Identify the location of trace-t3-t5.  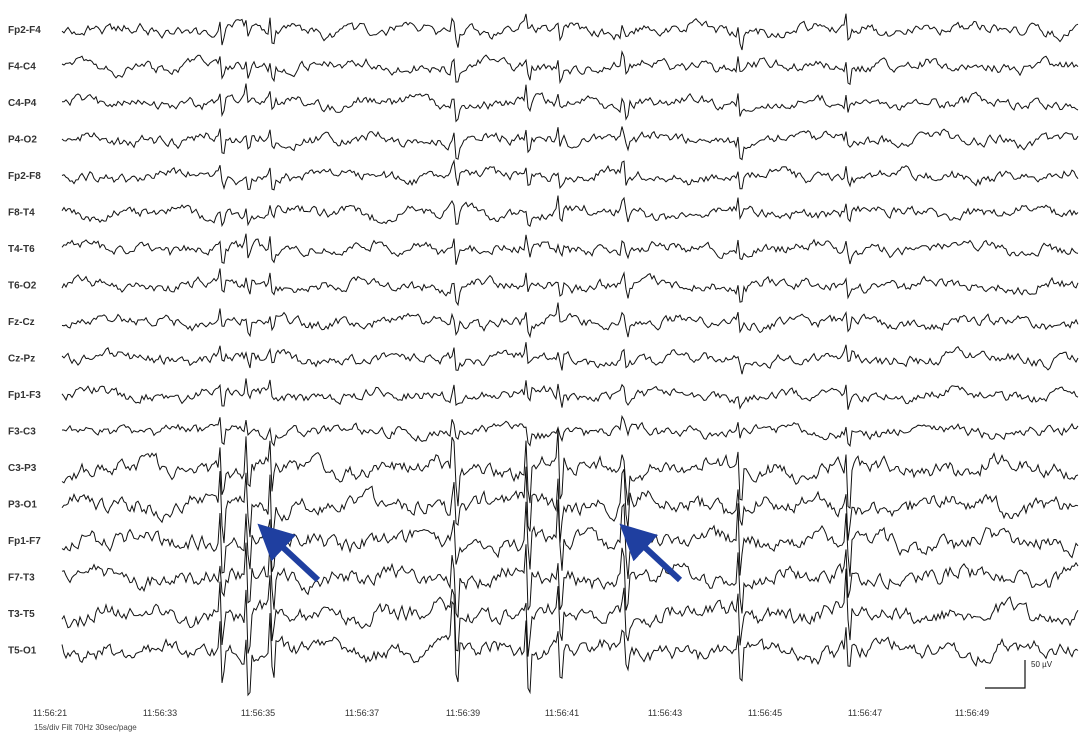
(570, 612).